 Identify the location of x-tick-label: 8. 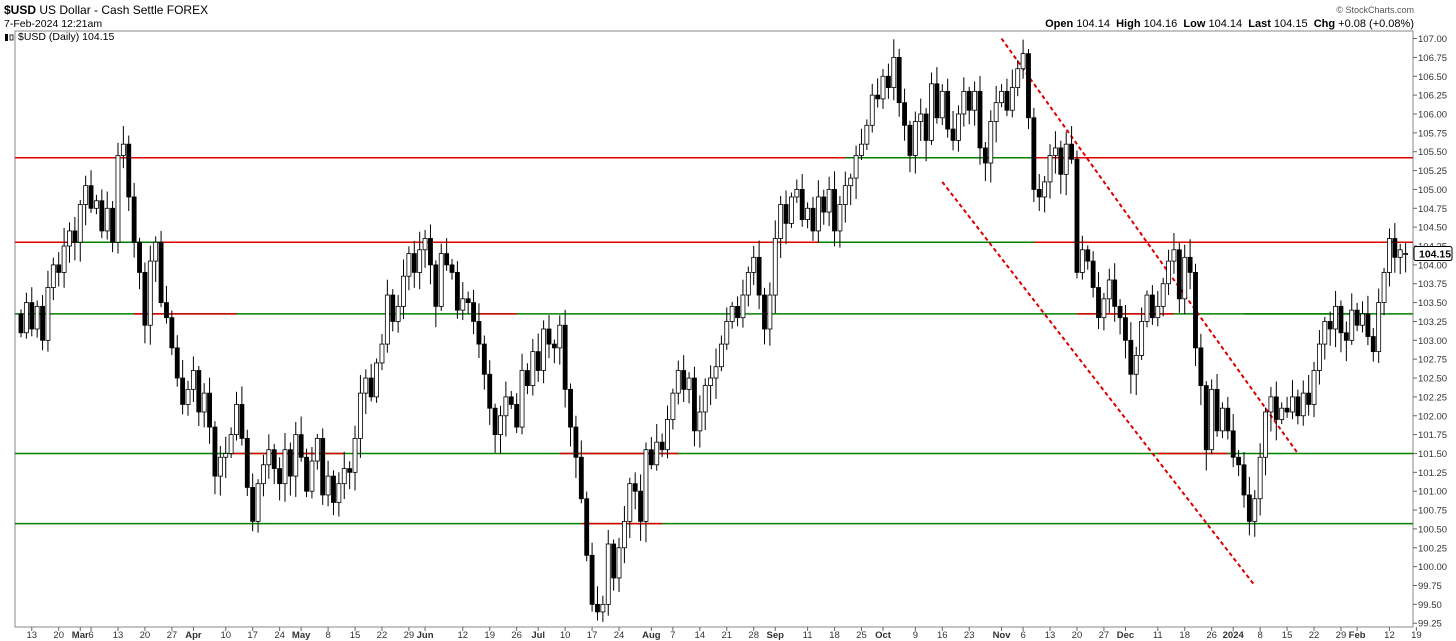
(327, 635).